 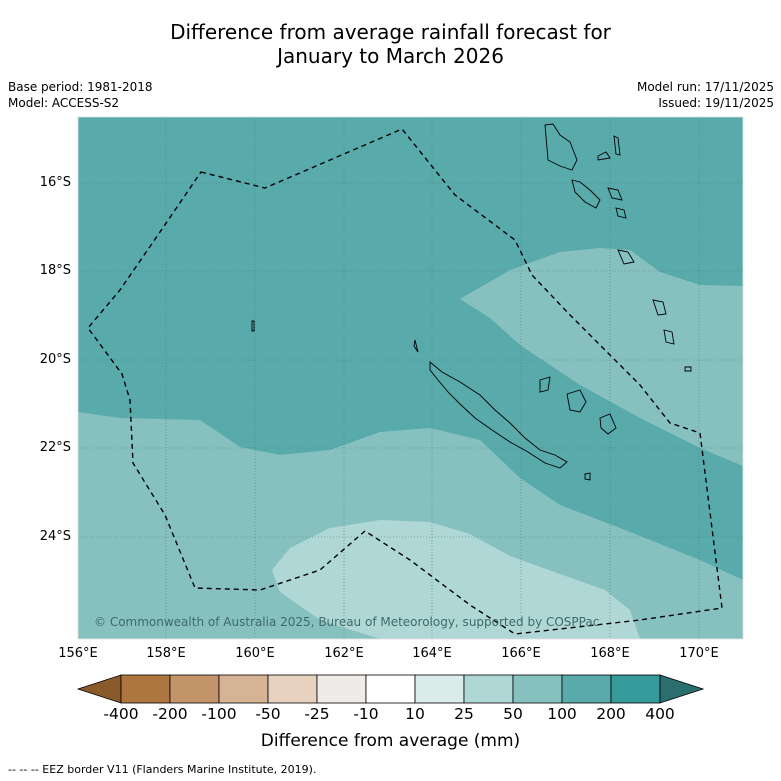 I want to click on colorbar-label: -200, so click(x=170, y=714).